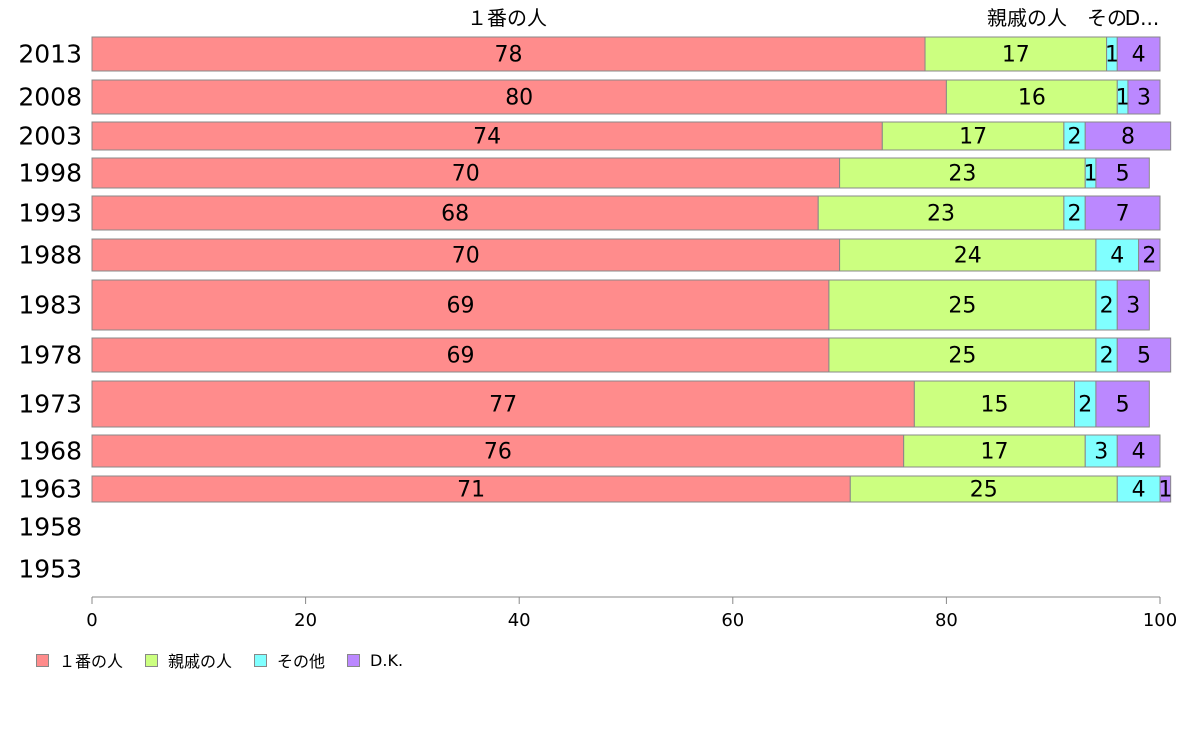 Image resolution: width=1188 pixels, height=736 pixels. What do you see at coordinates (503, 405) in the screenshot?
I see `data-label-1973-s0: 77` at bounding box center [503, 405].